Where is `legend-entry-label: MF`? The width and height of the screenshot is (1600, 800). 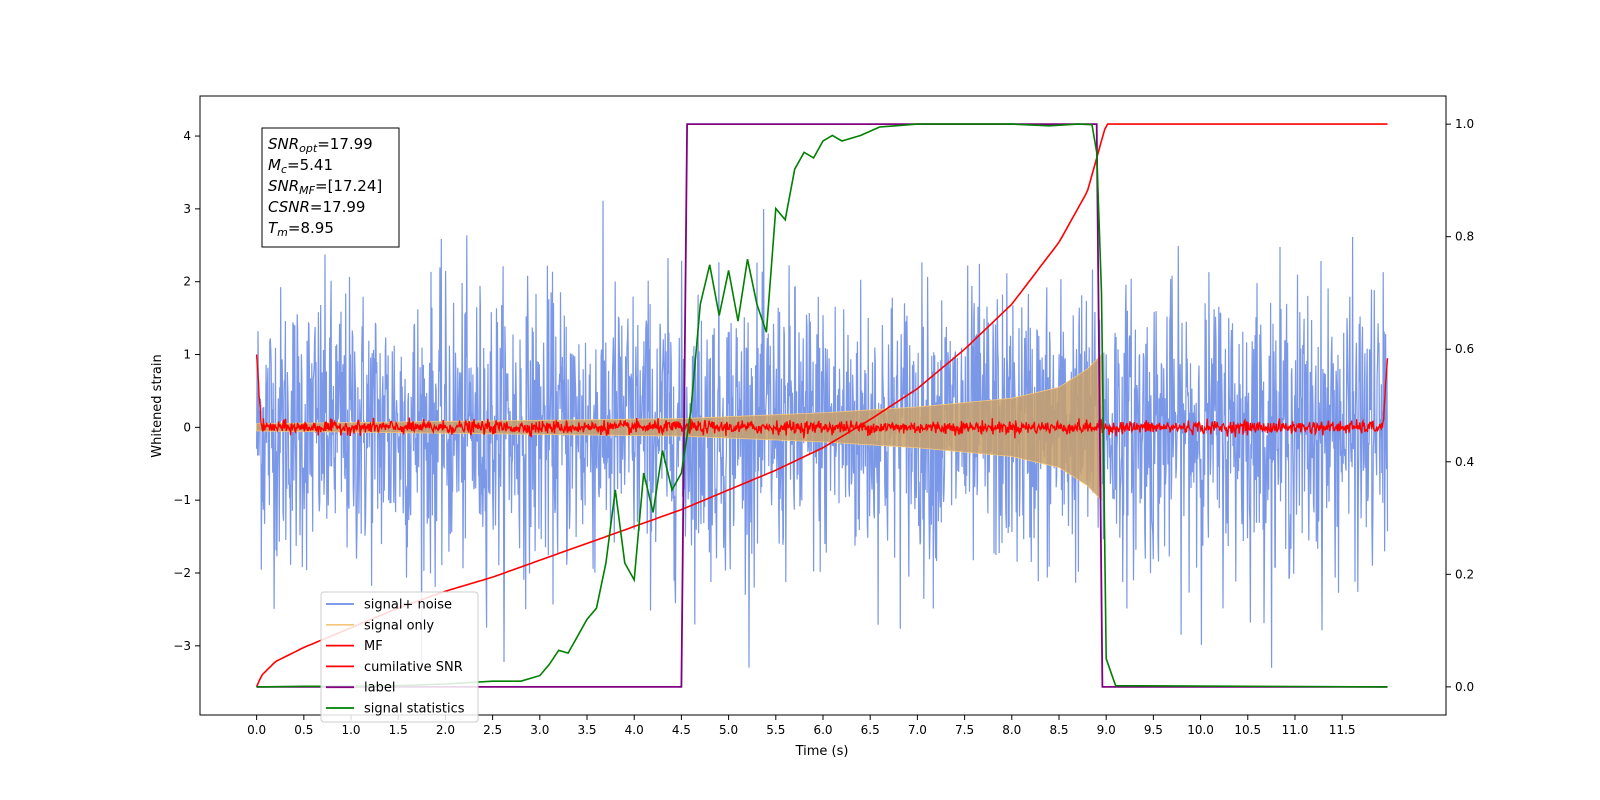
legend-entry-label: MF is located at coordinates (373, 646).